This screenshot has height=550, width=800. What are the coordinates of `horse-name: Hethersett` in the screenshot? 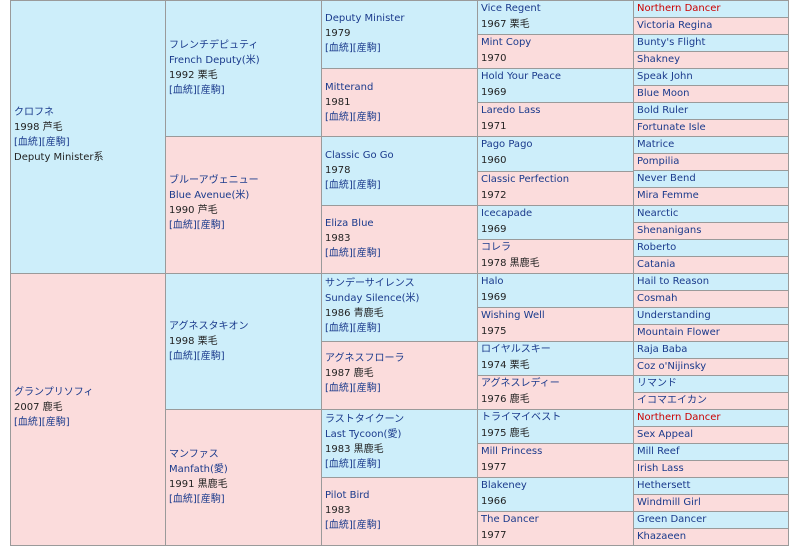 It's located at (664, 485).